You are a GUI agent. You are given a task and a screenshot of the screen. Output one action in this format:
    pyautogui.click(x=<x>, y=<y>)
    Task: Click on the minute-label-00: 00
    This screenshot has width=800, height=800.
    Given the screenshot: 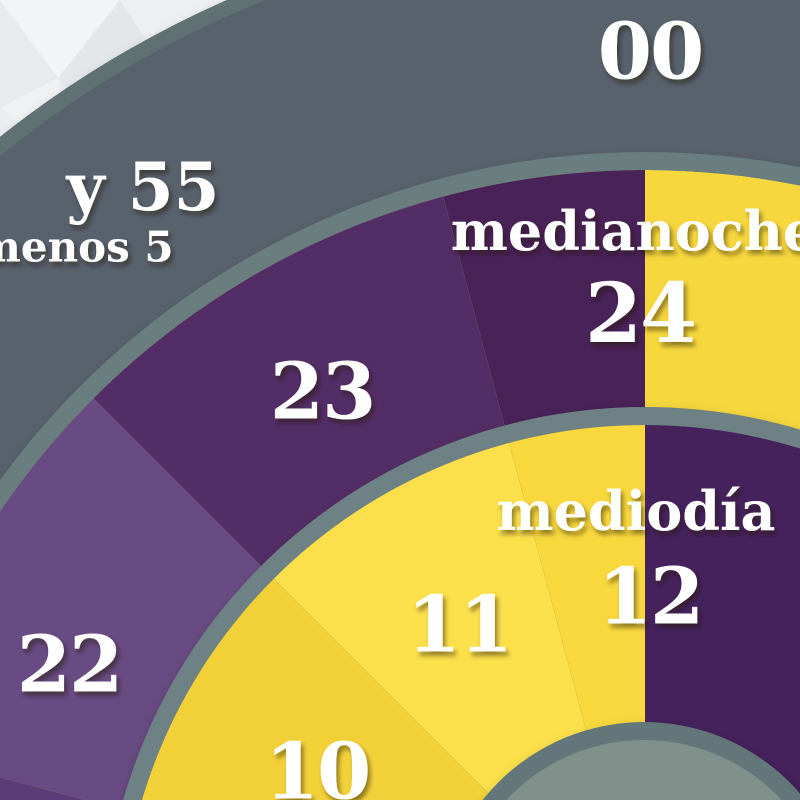 What is the action you would take?
    pyautogui.click(x=650, y=52)
    